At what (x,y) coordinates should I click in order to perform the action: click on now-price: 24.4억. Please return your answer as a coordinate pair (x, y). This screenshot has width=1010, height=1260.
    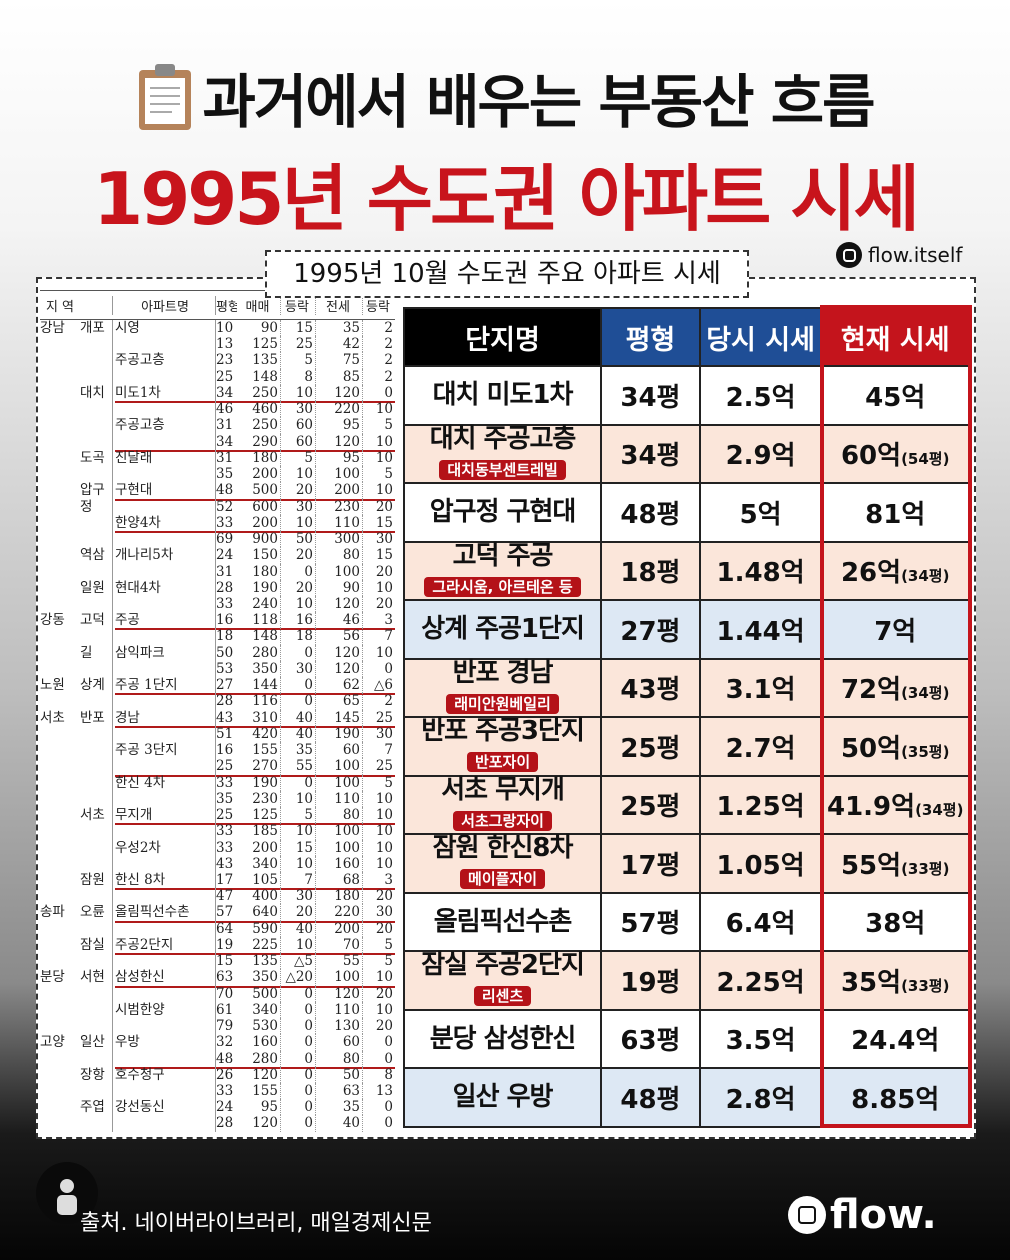
    Looking at the image, I should click on (895, 1041).